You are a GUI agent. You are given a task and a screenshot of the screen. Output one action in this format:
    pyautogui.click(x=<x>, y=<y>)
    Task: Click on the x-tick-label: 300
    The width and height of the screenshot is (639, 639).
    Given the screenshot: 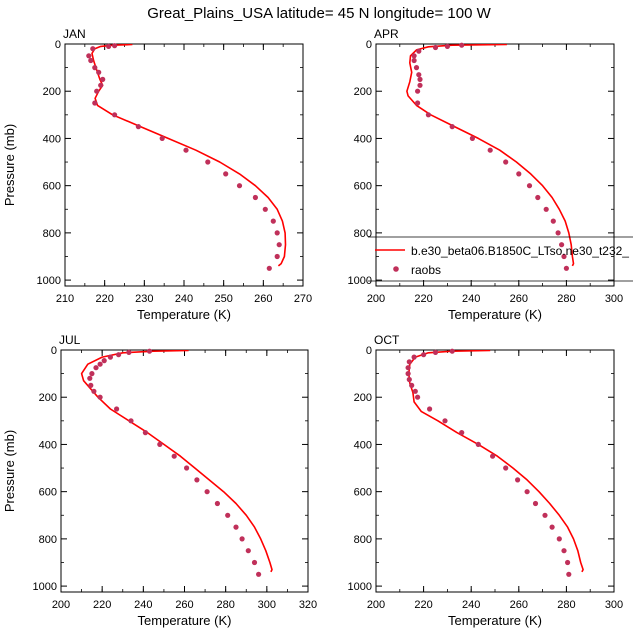 What is the action you would take?
    pyautogui.click(x=267, y=605)
    